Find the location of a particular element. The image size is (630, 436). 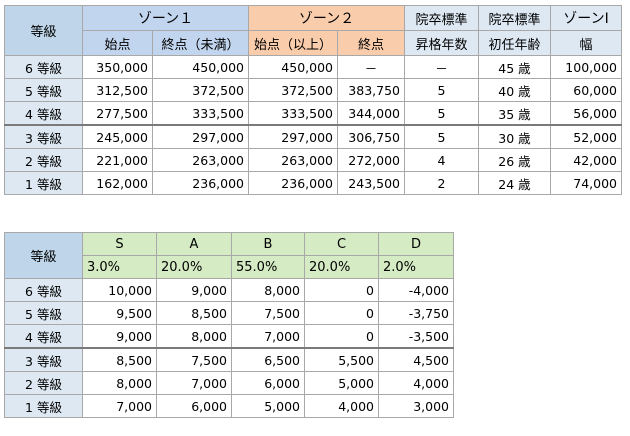

value-cell: -3,750 is located at coordinates (416, 313).